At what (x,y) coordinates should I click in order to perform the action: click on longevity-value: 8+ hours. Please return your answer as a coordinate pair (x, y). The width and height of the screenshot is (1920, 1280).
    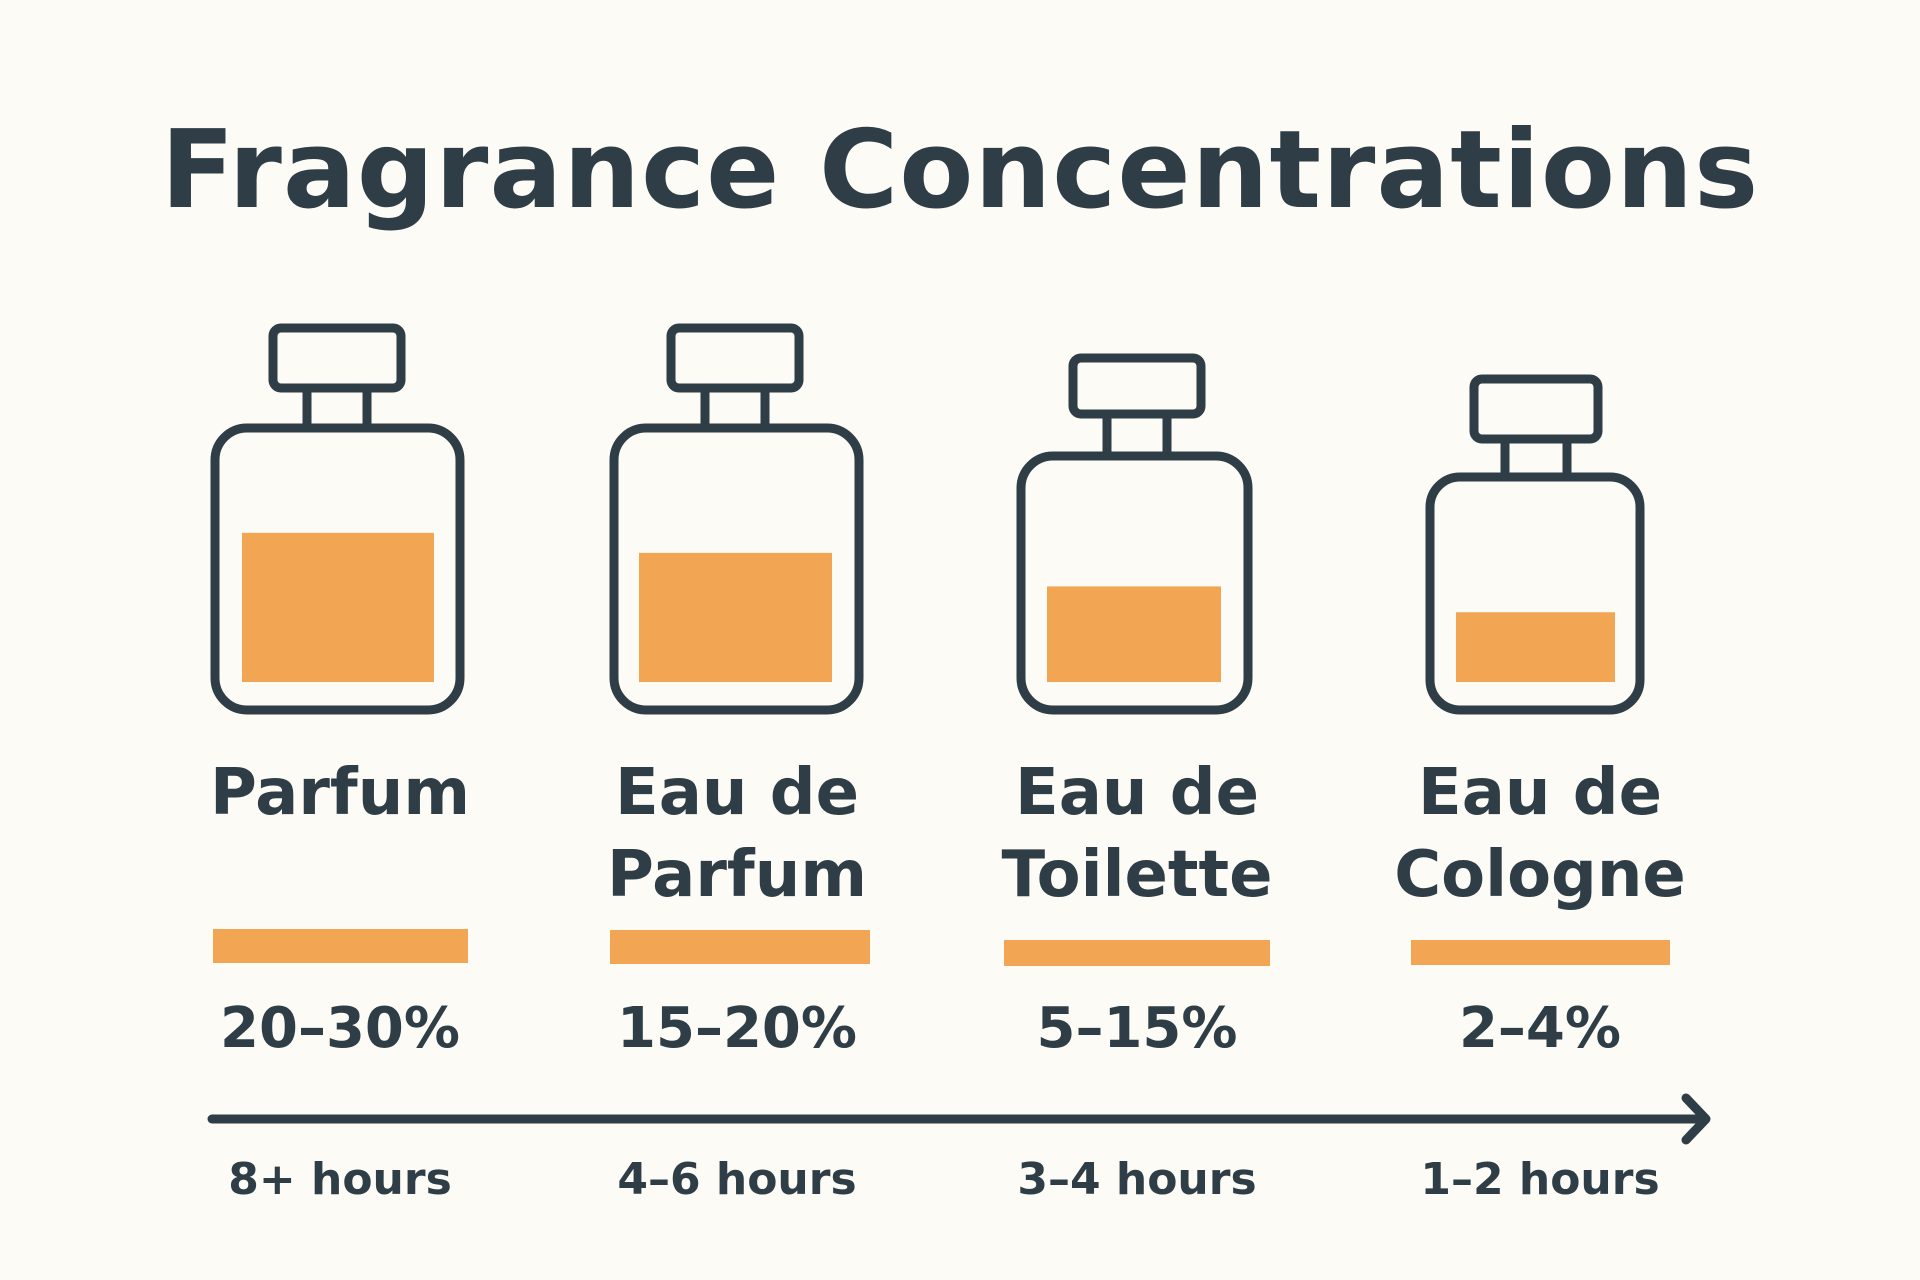
    Looking at the image, I should click on (340, 1179).